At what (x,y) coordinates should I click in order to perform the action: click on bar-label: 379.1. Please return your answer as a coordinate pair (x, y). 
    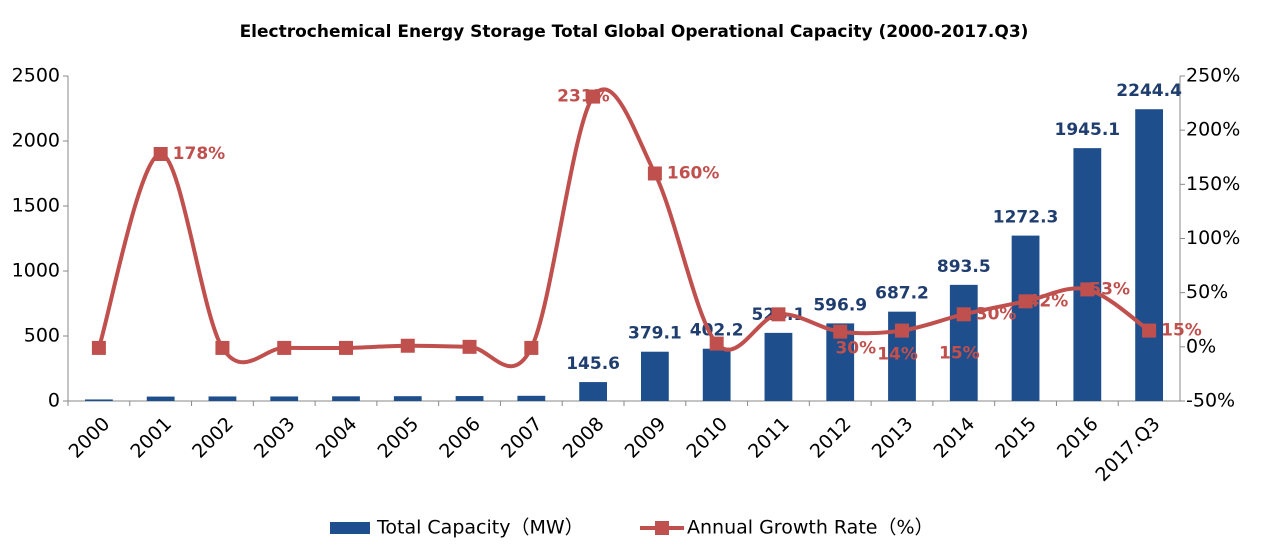
    Looking at the image, I should click on (655, 334).